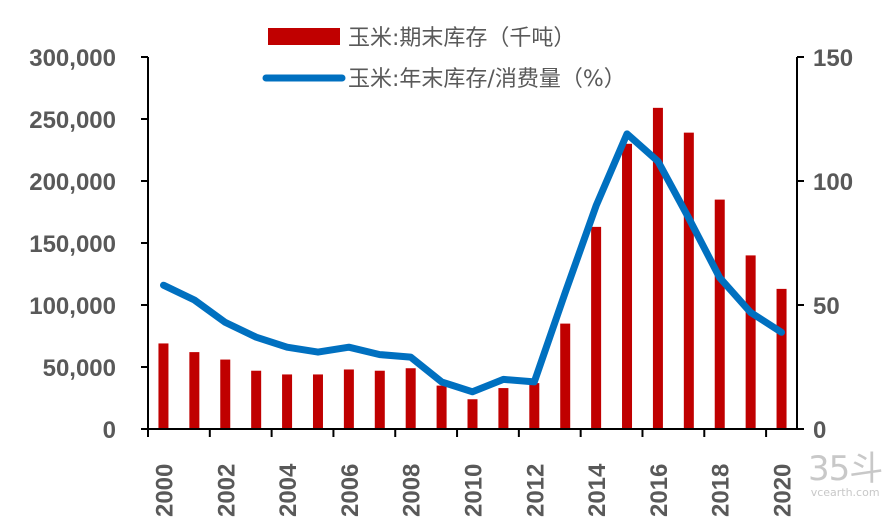 Image resolution: width=887 pixels, height=525 pixels. Describe the element at coordinates (164, 490) in the screenshot. I see `x-tick-label: 2000` at that location.